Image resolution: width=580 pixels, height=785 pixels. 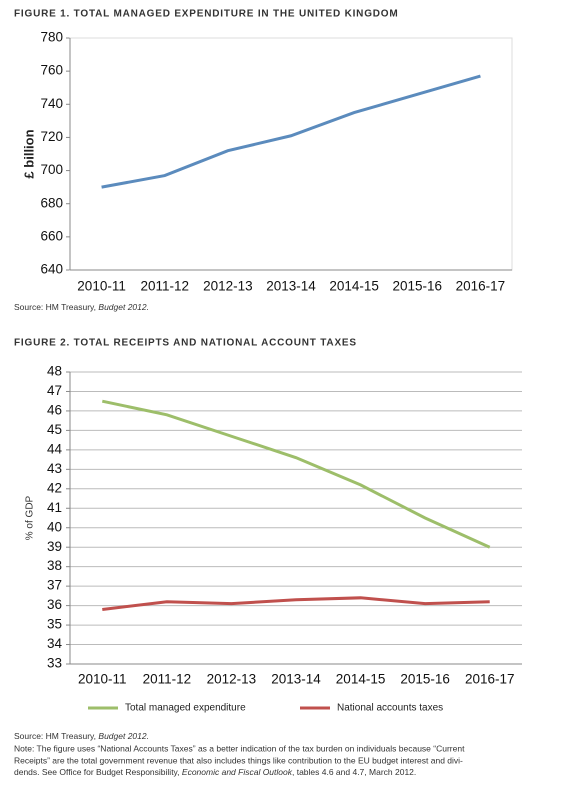 I want to click on y-tick-label: 37, so click(x=54, y=585).